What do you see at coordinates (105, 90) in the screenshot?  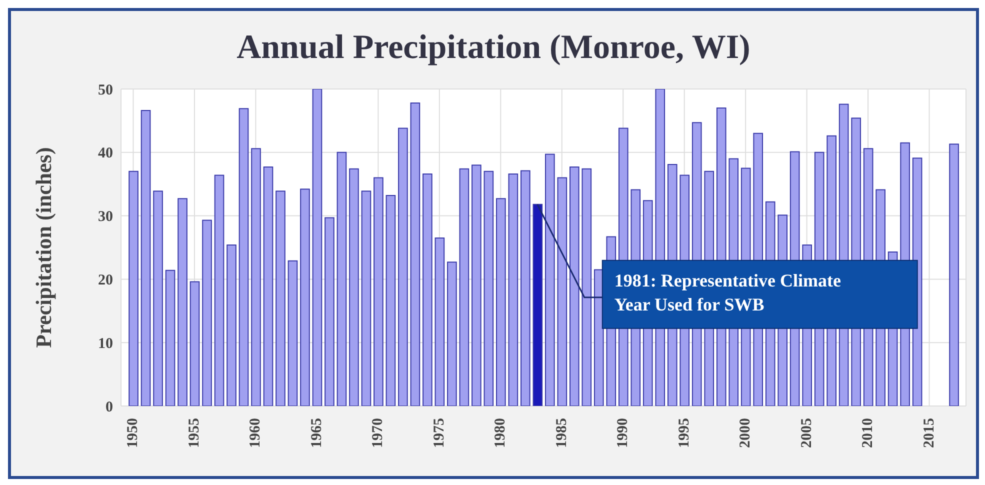 I see `y-tick-label: 50` at bounding box center [105, 90].